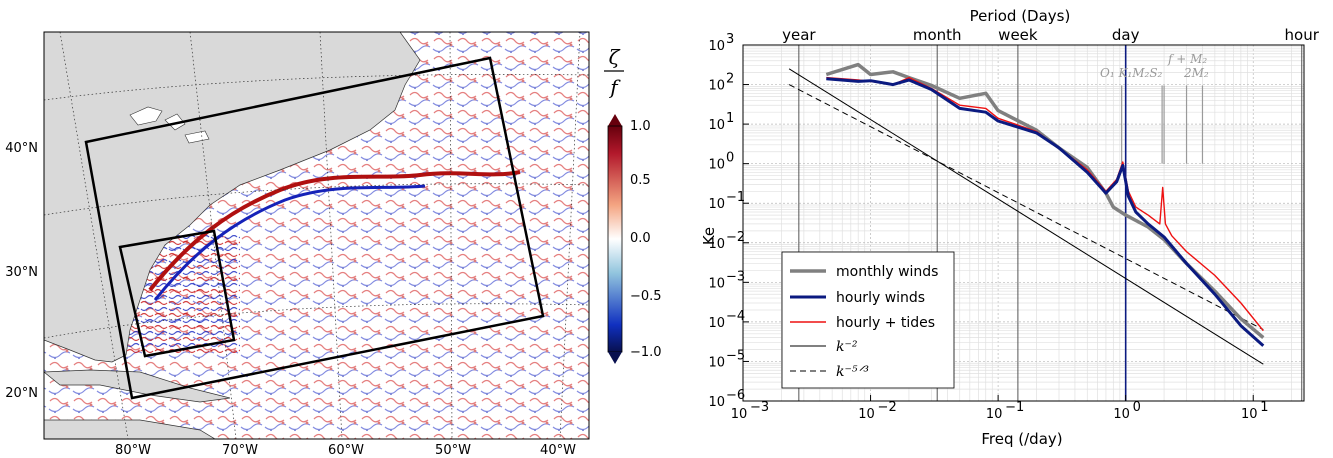 This screenshot has height=458, width=1333. What do you see at coordinates (799, 35) in the screenshot?
I see `period-label-year: year` at bounding box center [799, 35].